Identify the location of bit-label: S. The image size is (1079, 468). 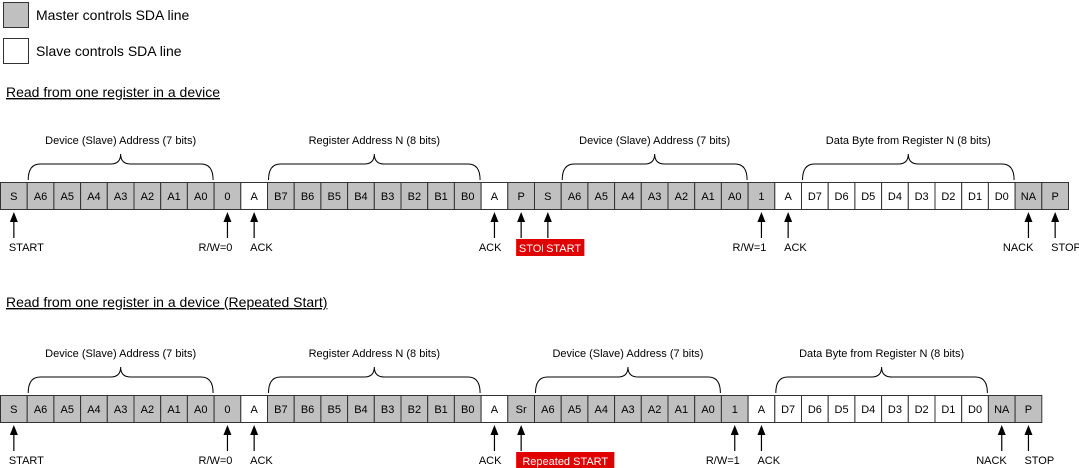
(13, 410).